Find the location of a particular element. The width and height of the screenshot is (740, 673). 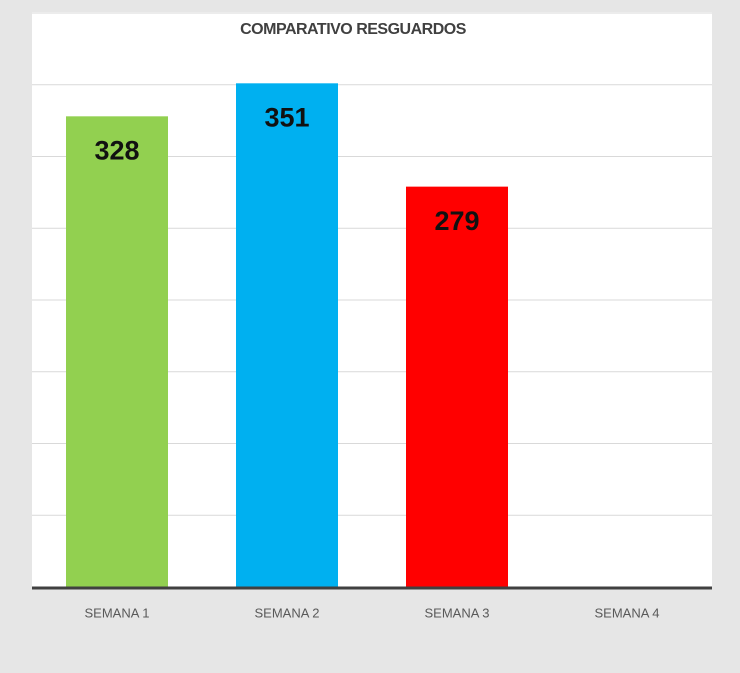

data-label: 279 is located at coordinates (456, 221).